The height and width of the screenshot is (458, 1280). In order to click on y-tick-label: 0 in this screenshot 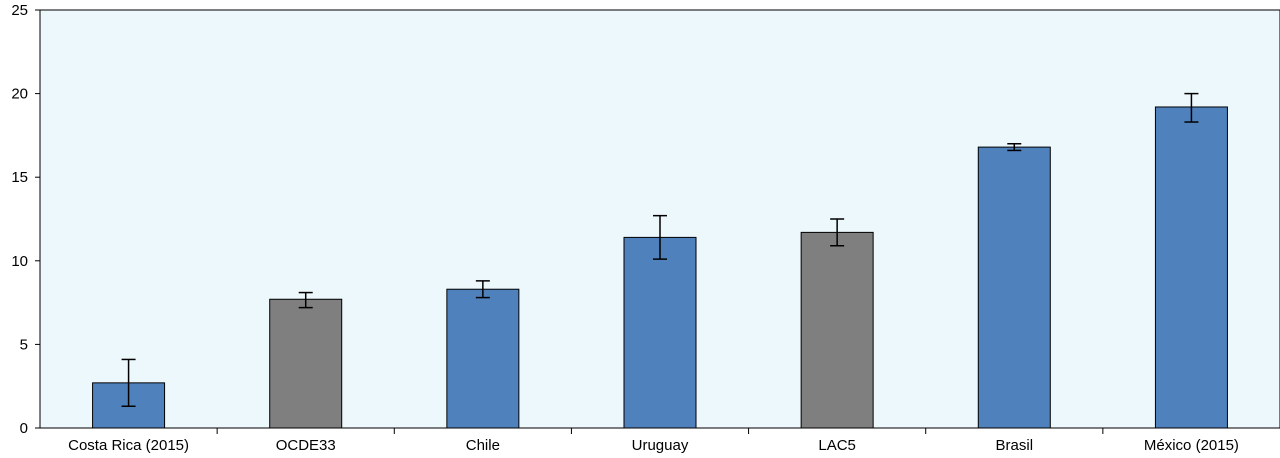, I will do `click(24, 428)`.